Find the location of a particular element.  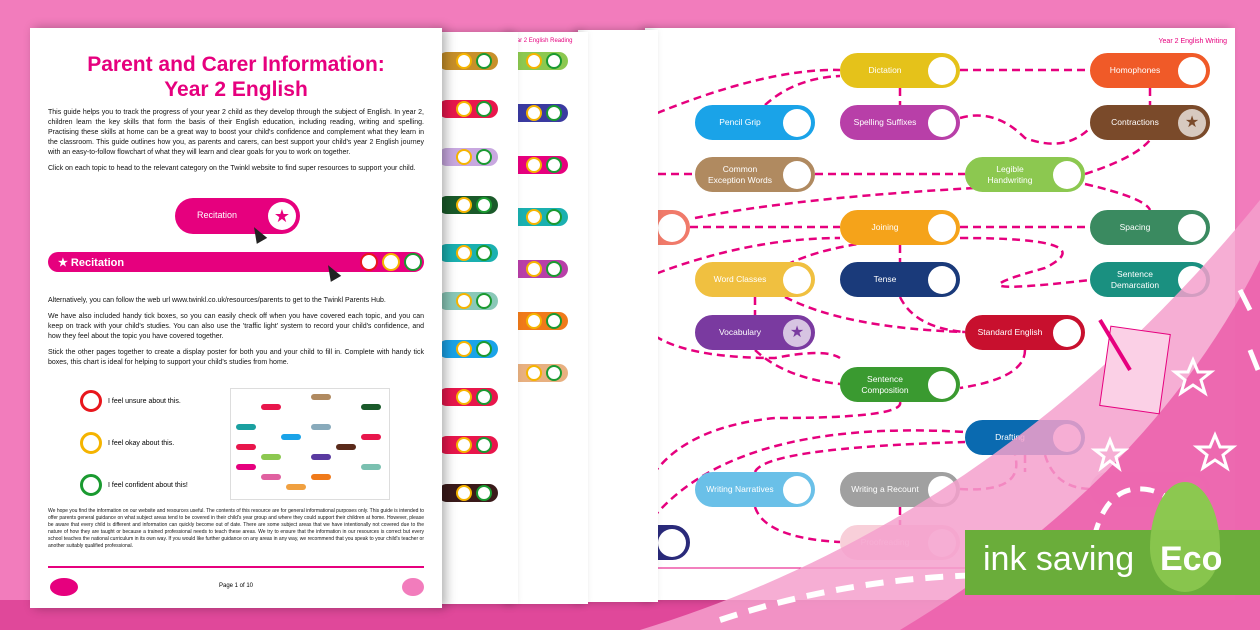

topic-node-joining: Joining is located at coordinates (900, 227).